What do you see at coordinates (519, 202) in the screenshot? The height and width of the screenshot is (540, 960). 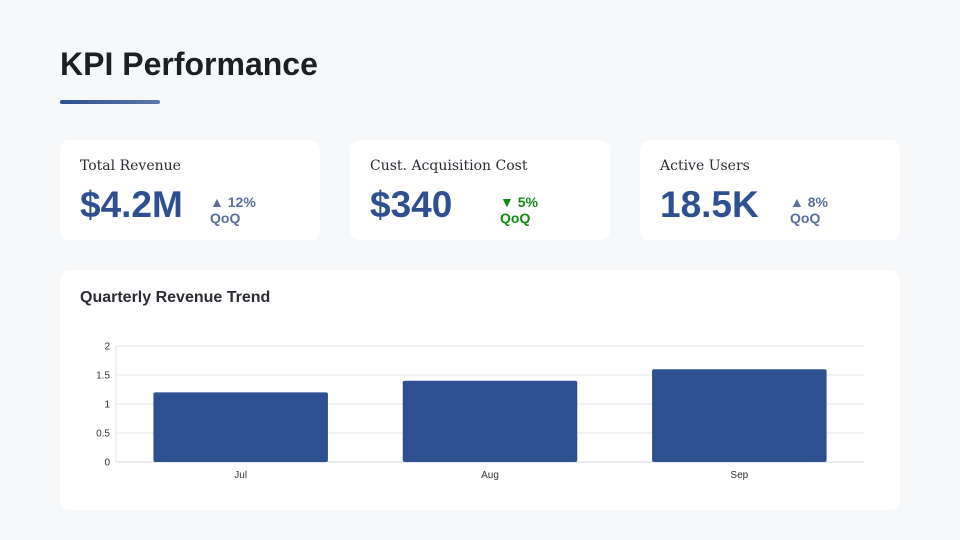 I see `kpi-delta-value: ▼ 5%` at bounding box center [519, 202].